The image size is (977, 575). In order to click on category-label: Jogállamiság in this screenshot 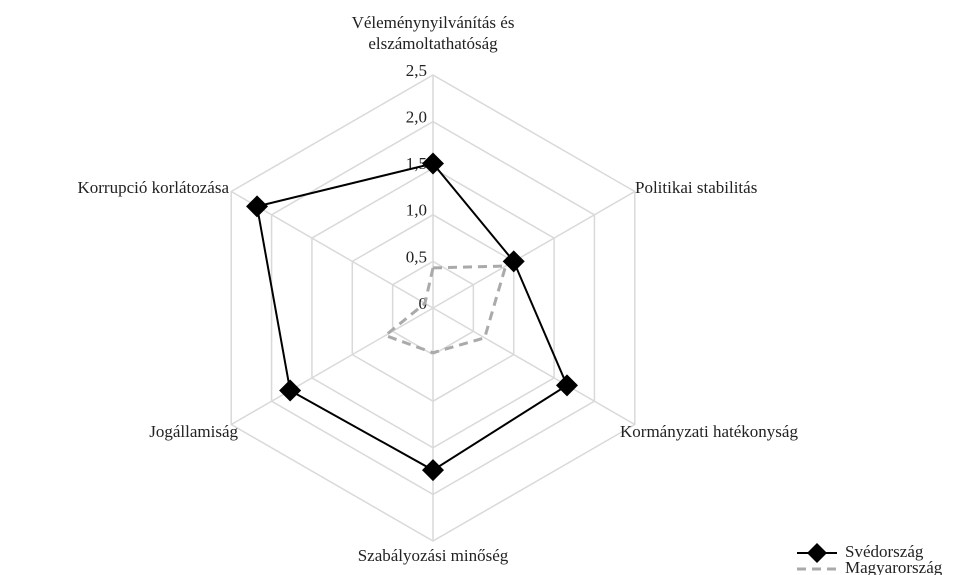, I will do `click(193, 431)`.